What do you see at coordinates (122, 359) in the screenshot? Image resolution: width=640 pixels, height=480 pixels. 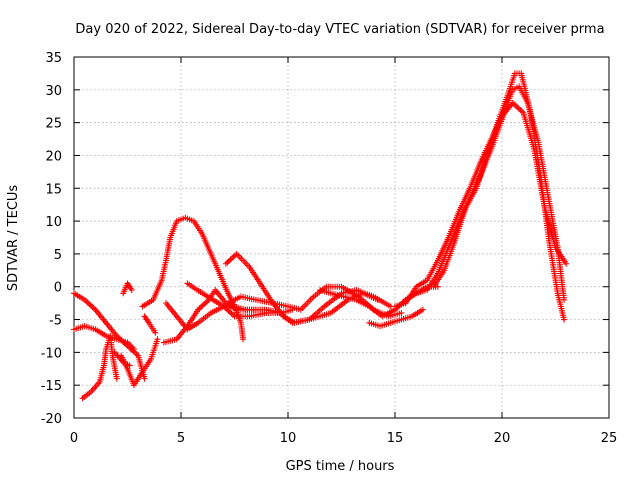 I see `series-track-k` at bounding box center [122, 359].